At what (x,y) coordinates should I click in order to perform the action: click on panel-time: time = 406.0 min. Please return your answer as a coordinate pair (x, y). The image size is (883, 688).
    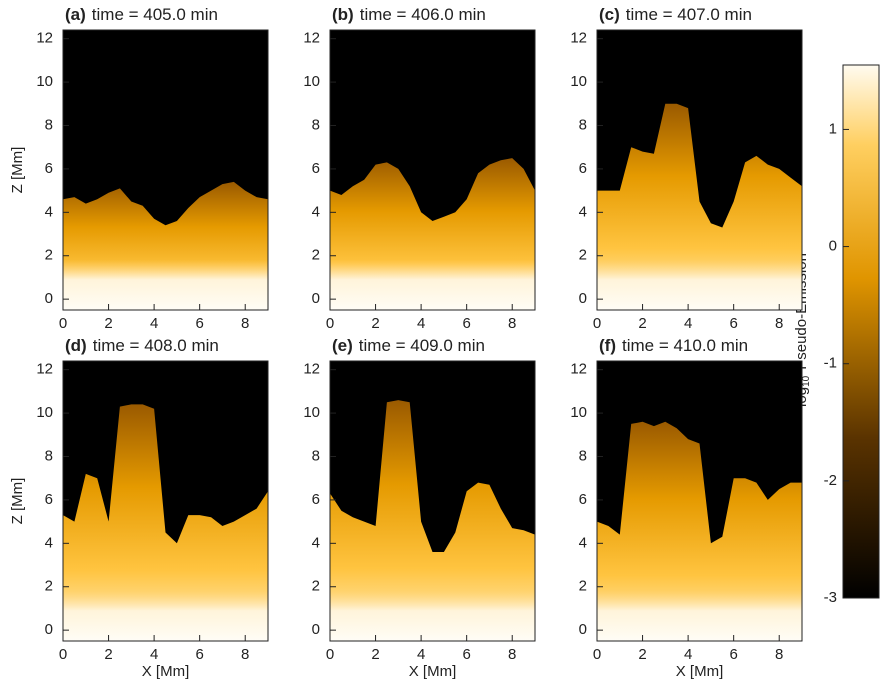
    Looking at the image, I should click on (423, 14).